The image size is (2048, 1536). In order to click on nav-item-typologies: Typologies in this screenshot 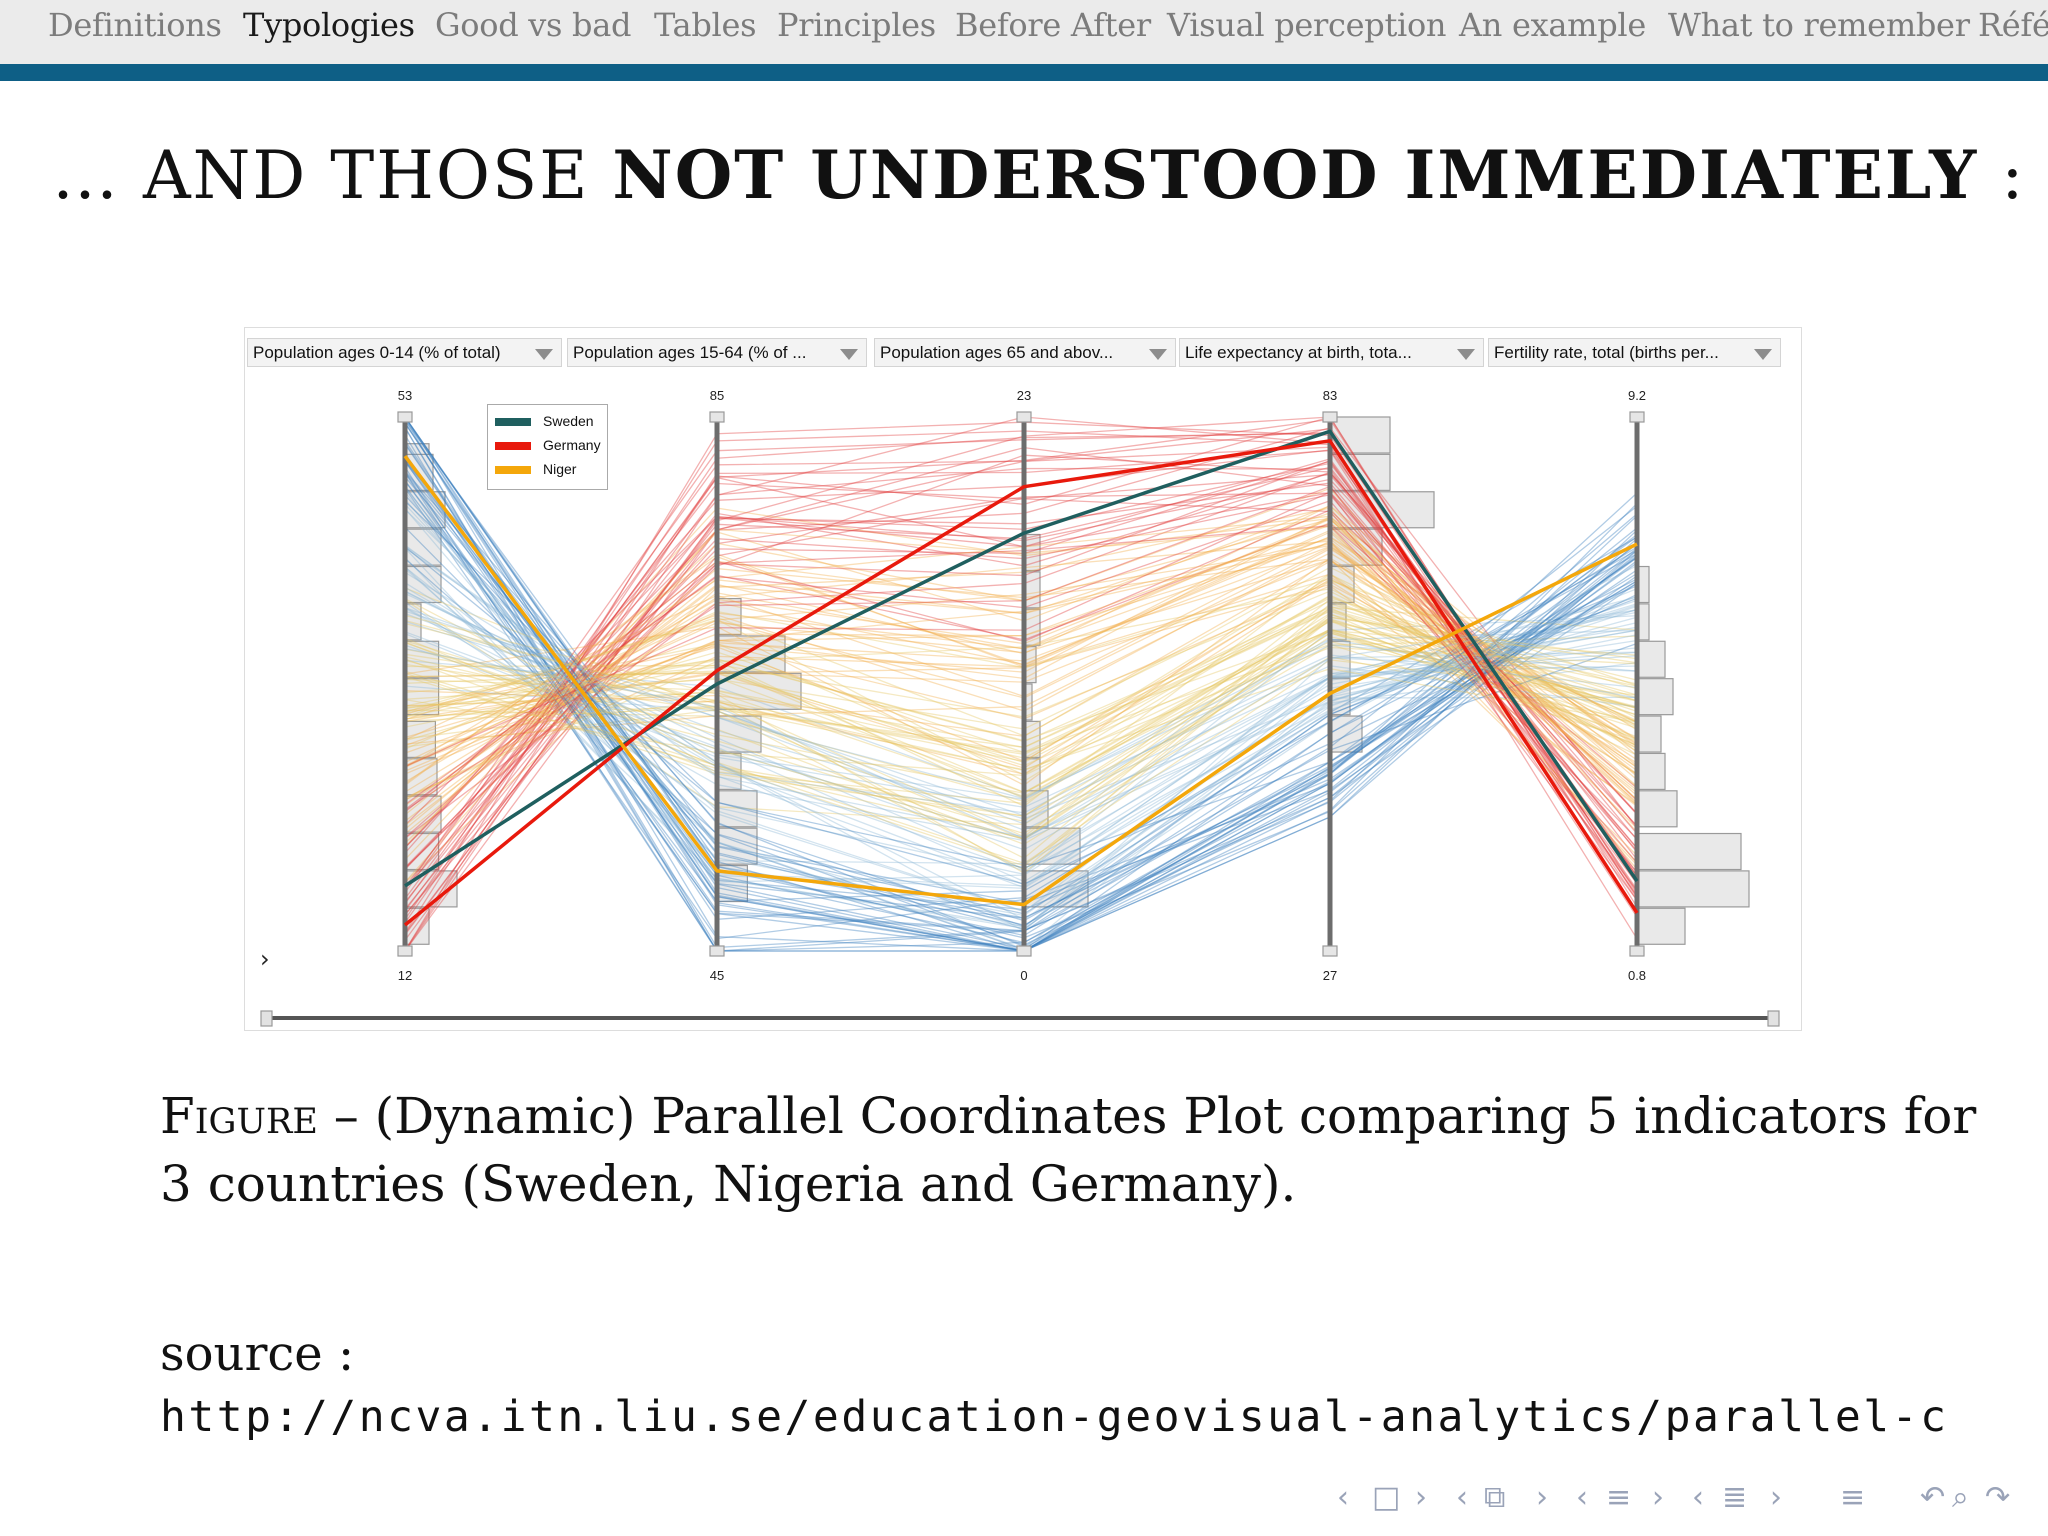, I will do `click(329, 25)`.